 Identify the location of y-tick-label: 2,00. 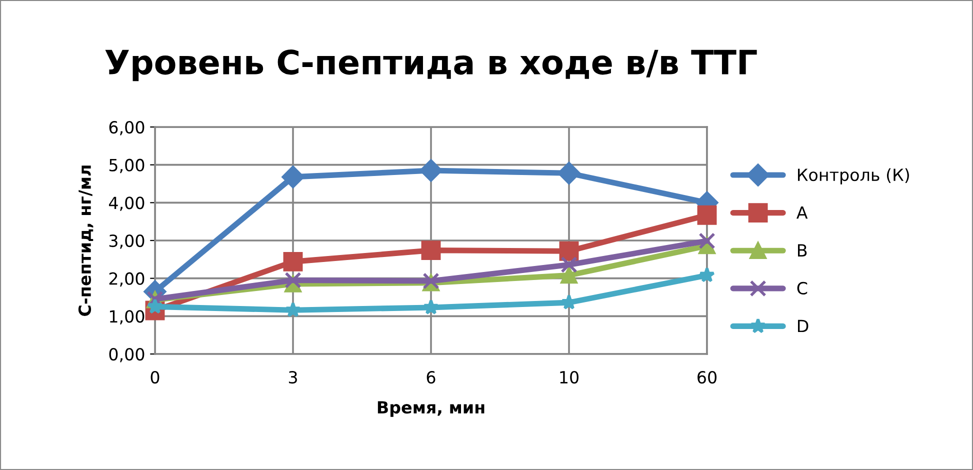
(126, 279).